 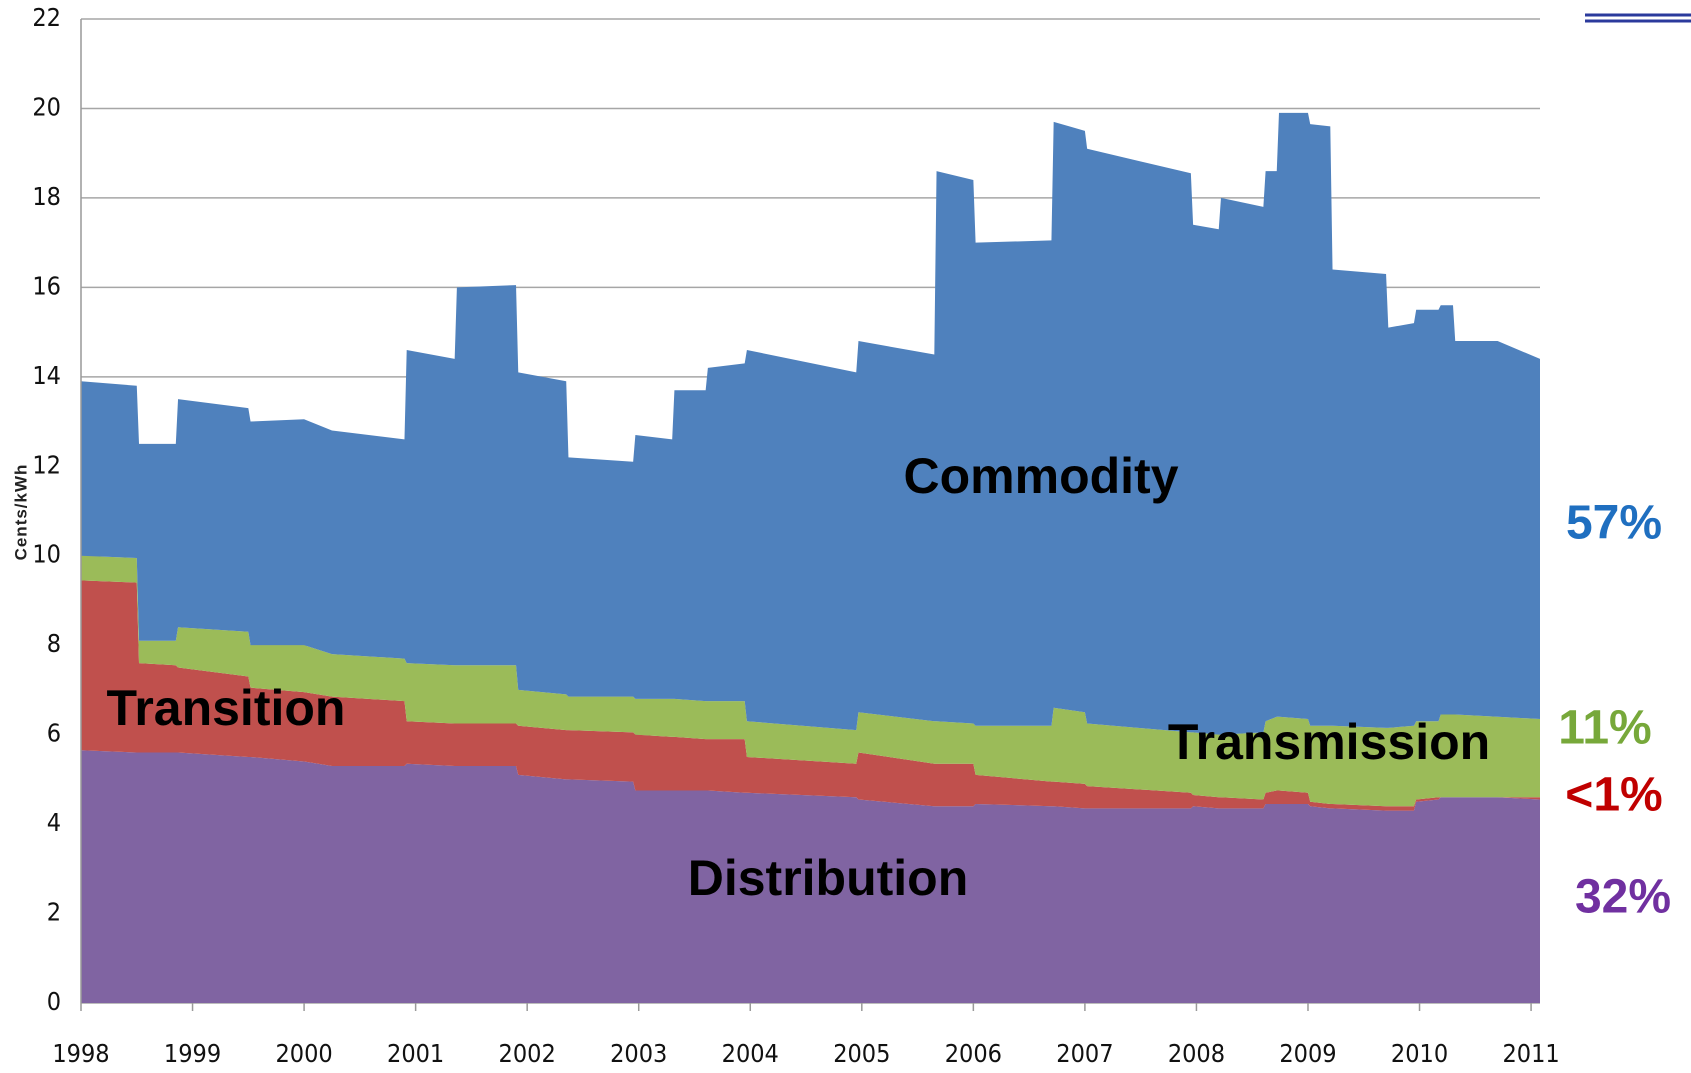 What do you see at coordinates (20, 512) in the screenshot?
I see `y-axis-label: Cents/kWh` at bounding box center [20, 512].